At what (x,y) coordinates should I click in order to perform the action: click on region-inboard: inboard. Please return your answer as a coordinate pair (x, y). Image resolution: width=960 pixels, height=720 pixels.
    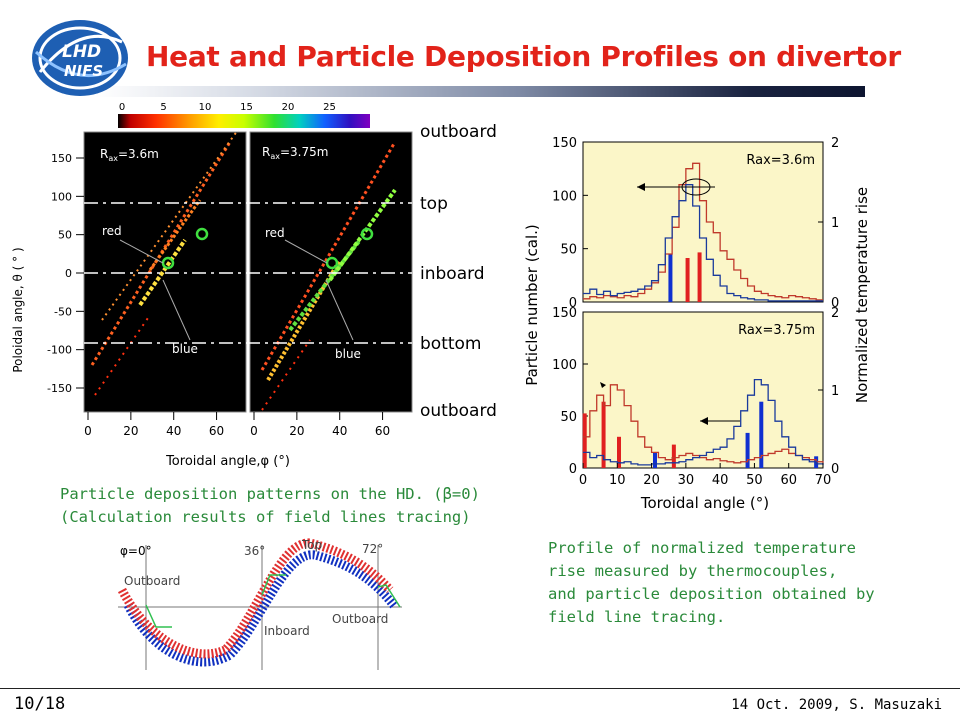
    Looking at the image, I should click on (452, 274).